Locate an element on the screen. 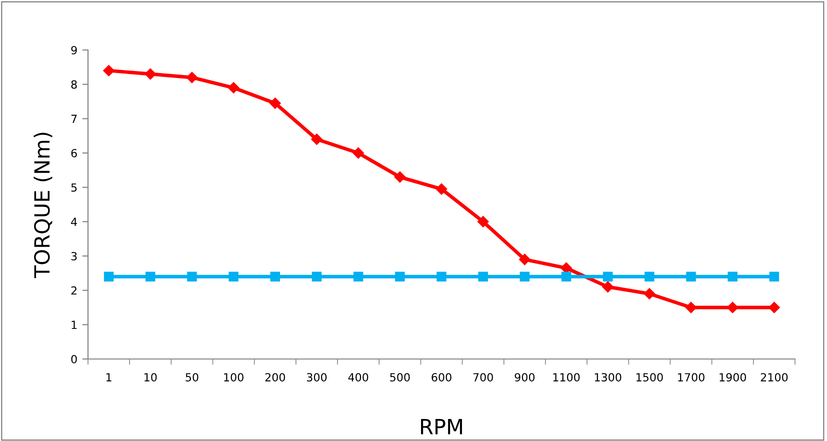 The height and width of the screenshot is (441, 827). x-tick-label: 1300 is located at coordinates (608, 377).